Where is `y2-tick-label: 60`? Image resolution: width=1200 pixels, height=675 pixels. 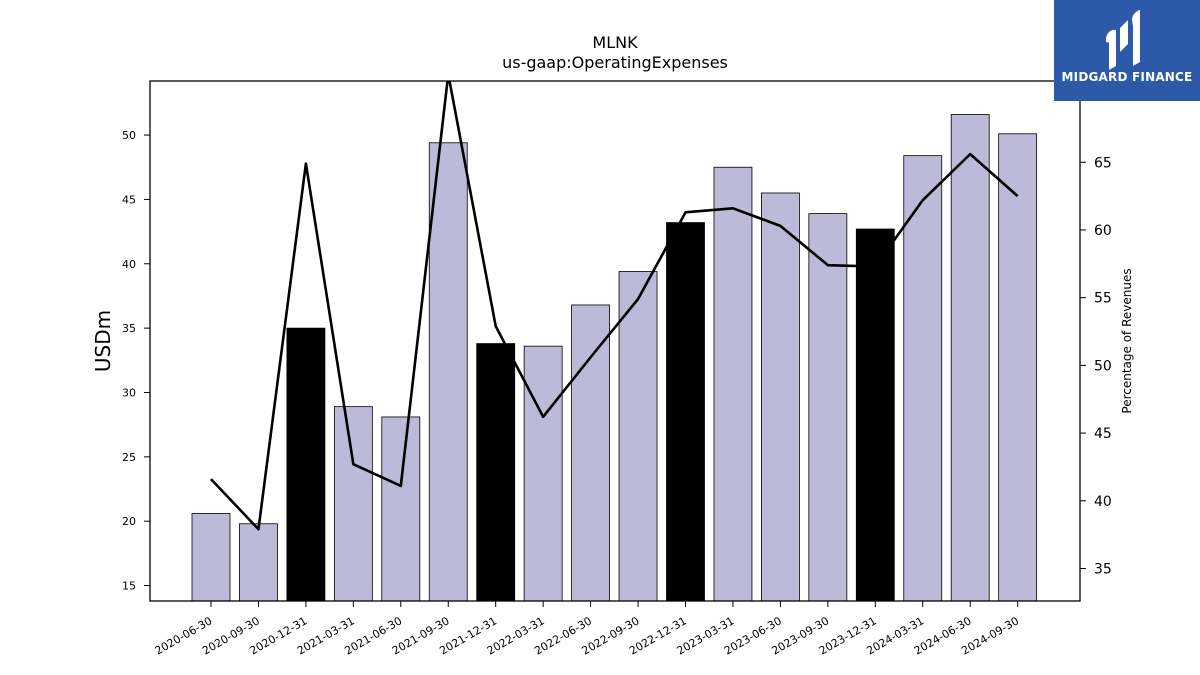
y2-tick-label: 60 is located at coordinates (1103, 231).